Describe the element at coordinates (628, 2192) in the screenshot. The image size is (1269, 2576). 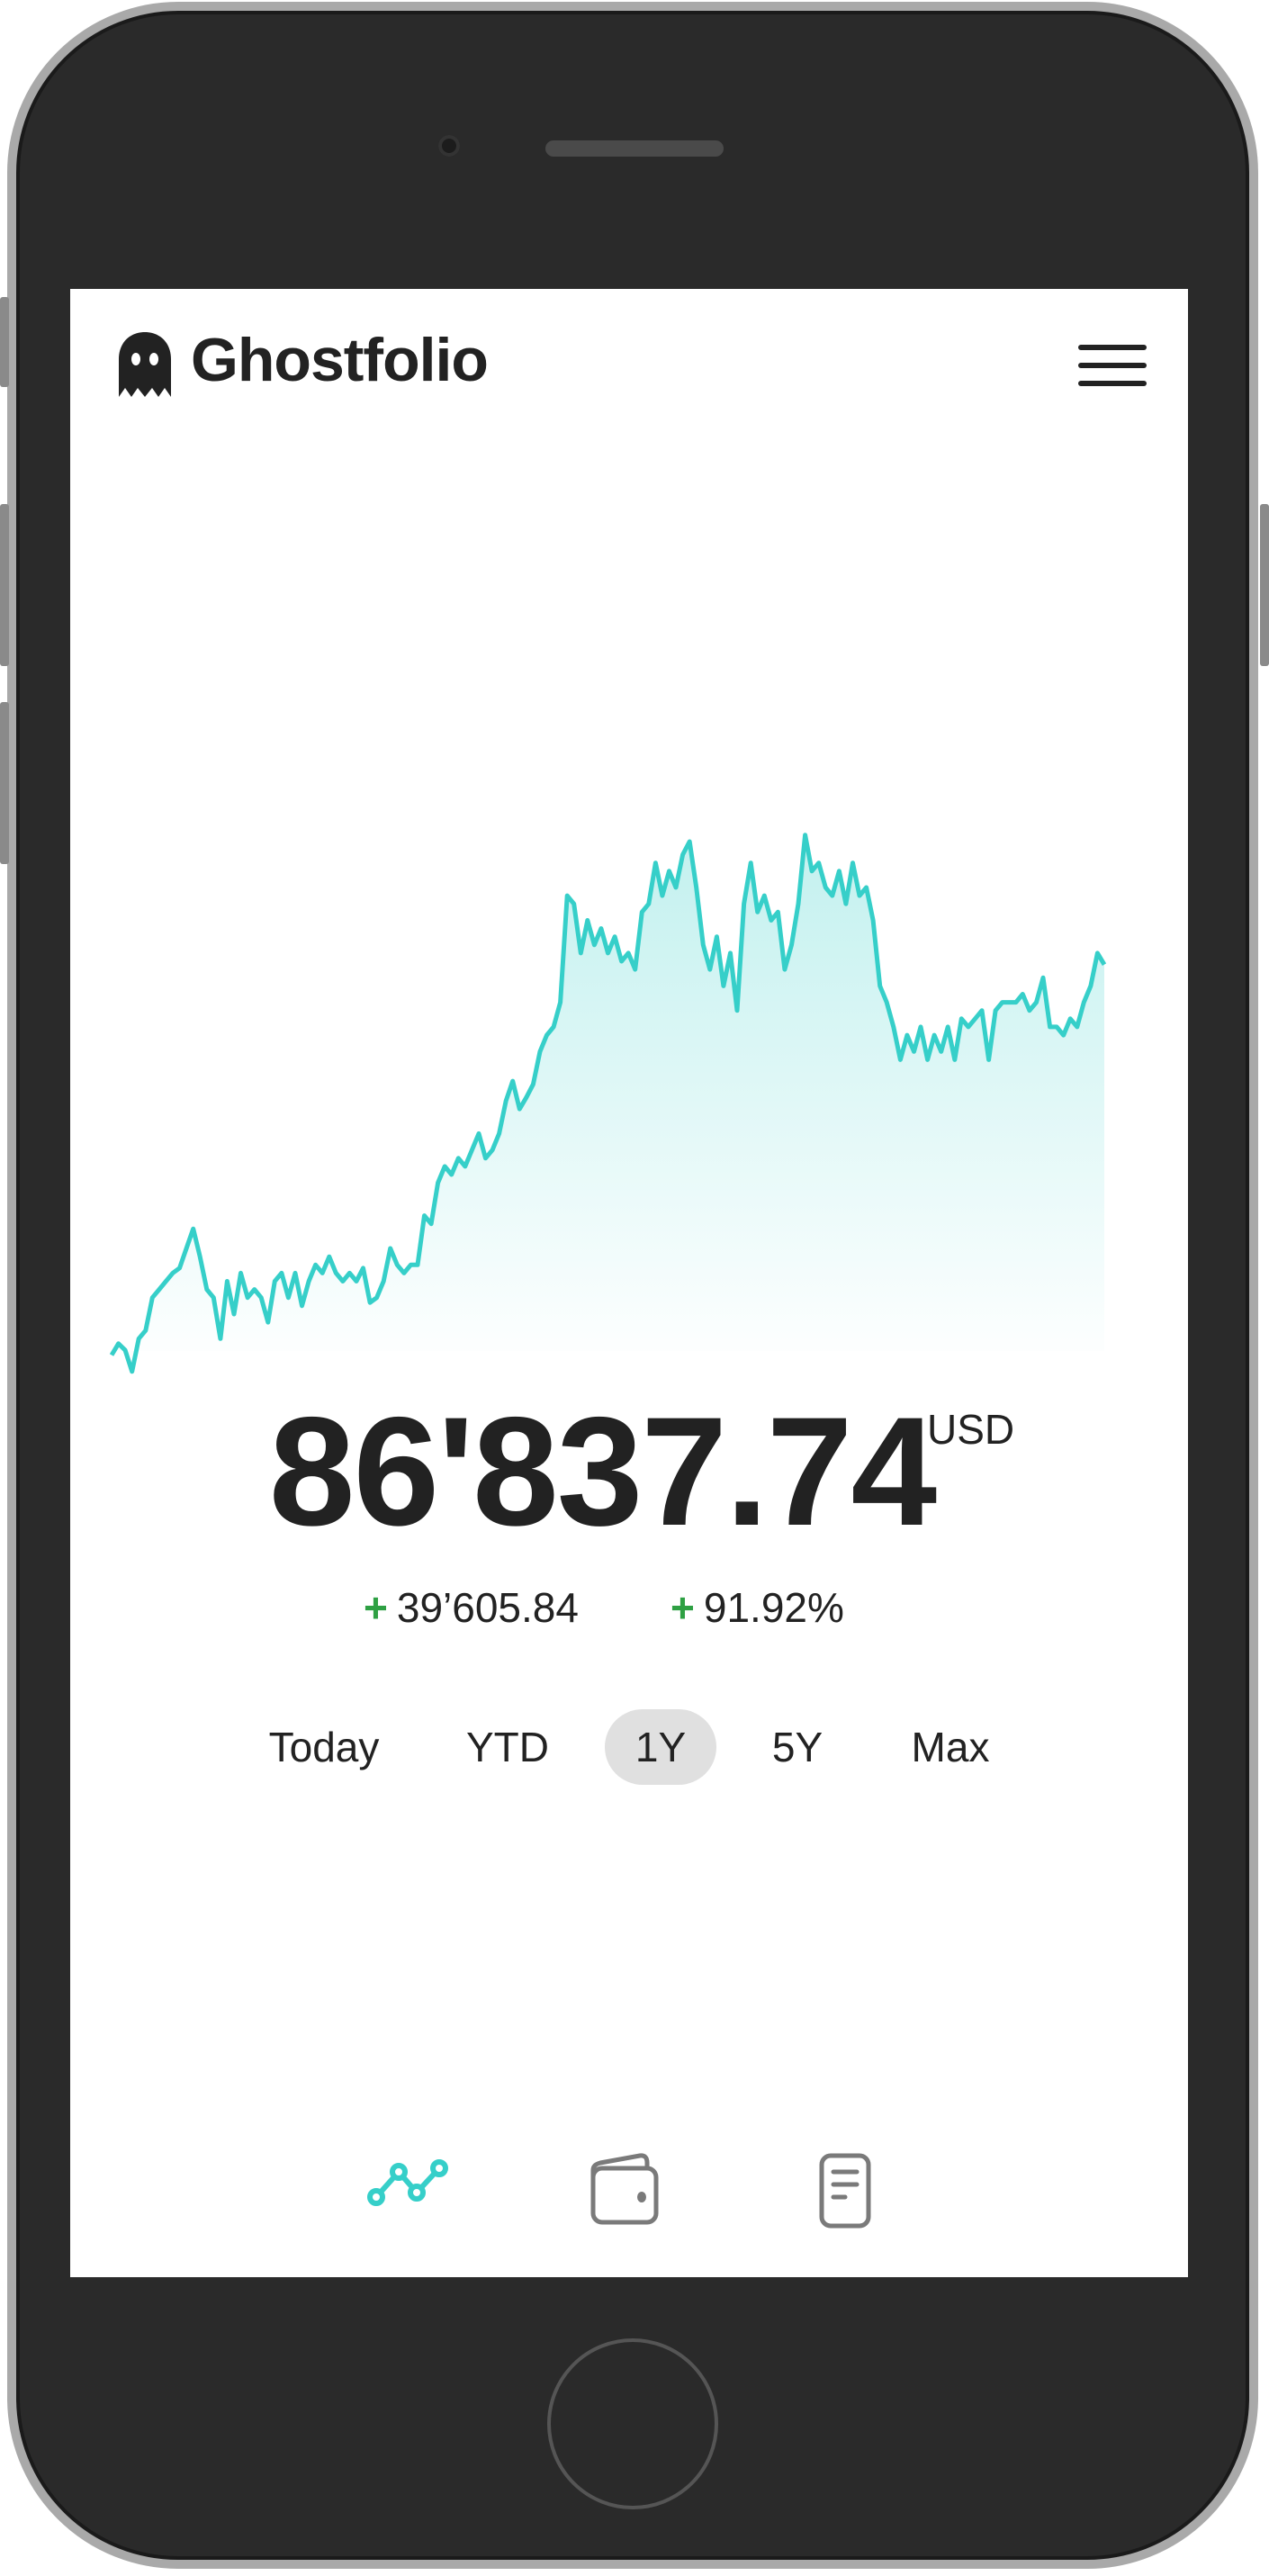
I see `wallet-icon` at that location.